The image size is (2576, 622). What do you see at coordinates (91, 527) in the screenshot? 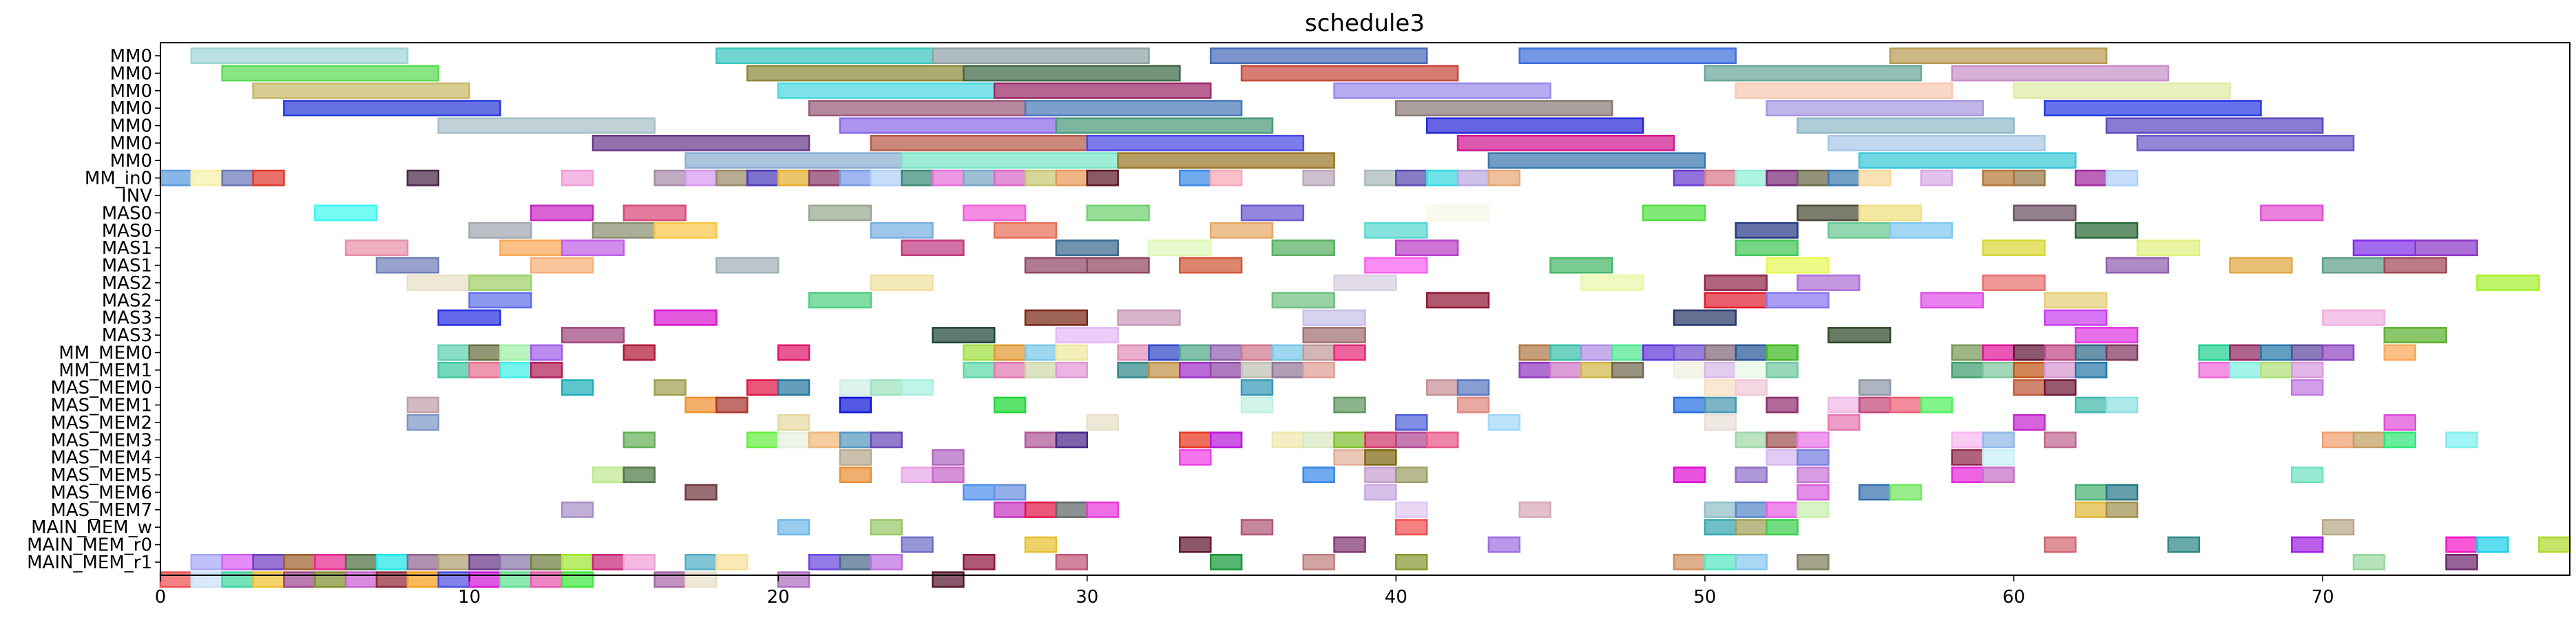
I see `row-label: MAIN_MEM_w` at bounding box center [91, 527].